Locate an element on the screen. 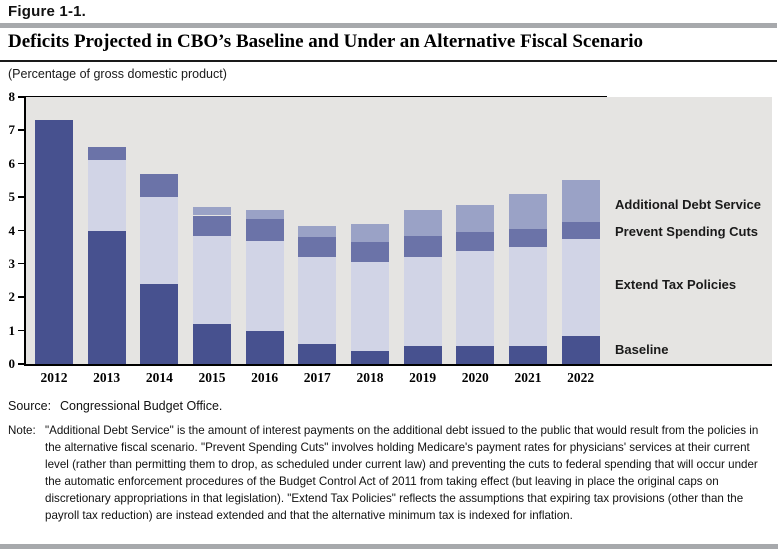 The width and height of the screenshot is (784, 550). x-axis-label-2022: 2022 is located at coordinates (581, 377).